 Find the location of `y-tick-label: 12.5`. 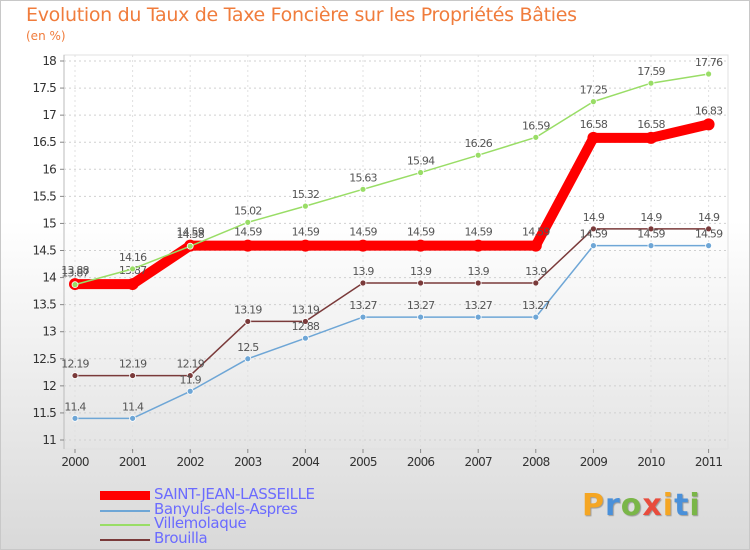

y-tick-label: 12.5 is located at coordinates (44, 359).